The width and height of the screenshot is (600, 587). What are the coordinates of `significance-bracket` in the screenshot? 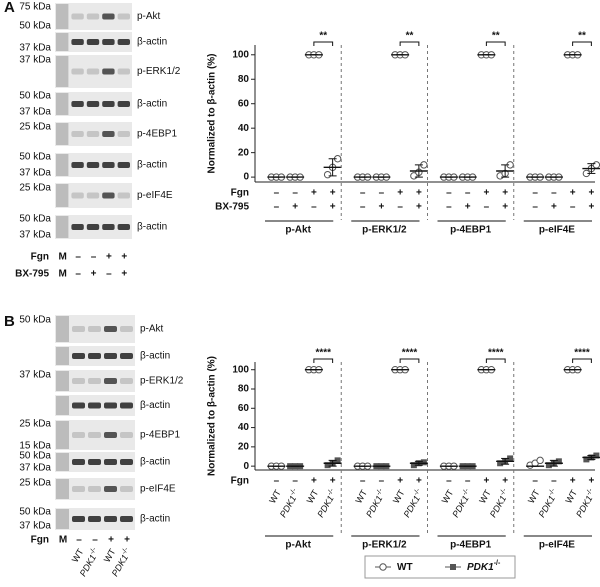 It's located at (323, 43).